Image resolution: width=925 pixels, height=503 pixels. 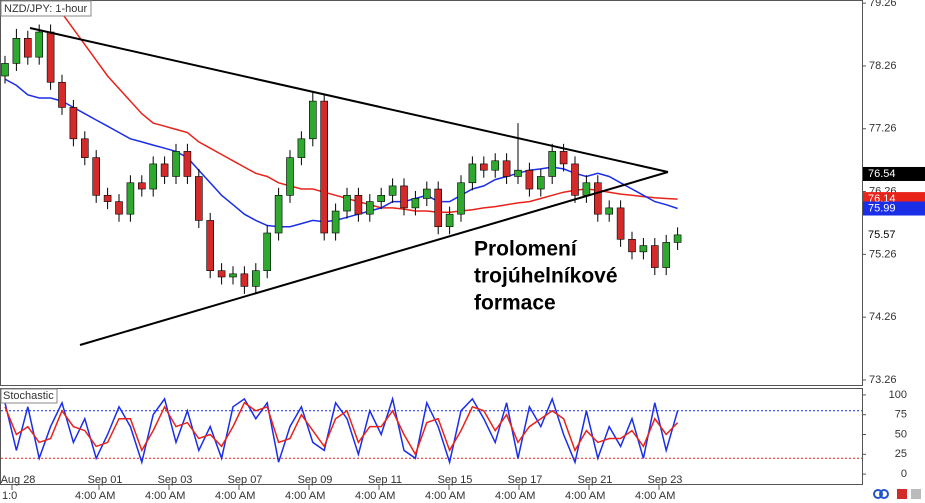 I want to click on x-time-label: 1:0, so click(x=9, y=496).